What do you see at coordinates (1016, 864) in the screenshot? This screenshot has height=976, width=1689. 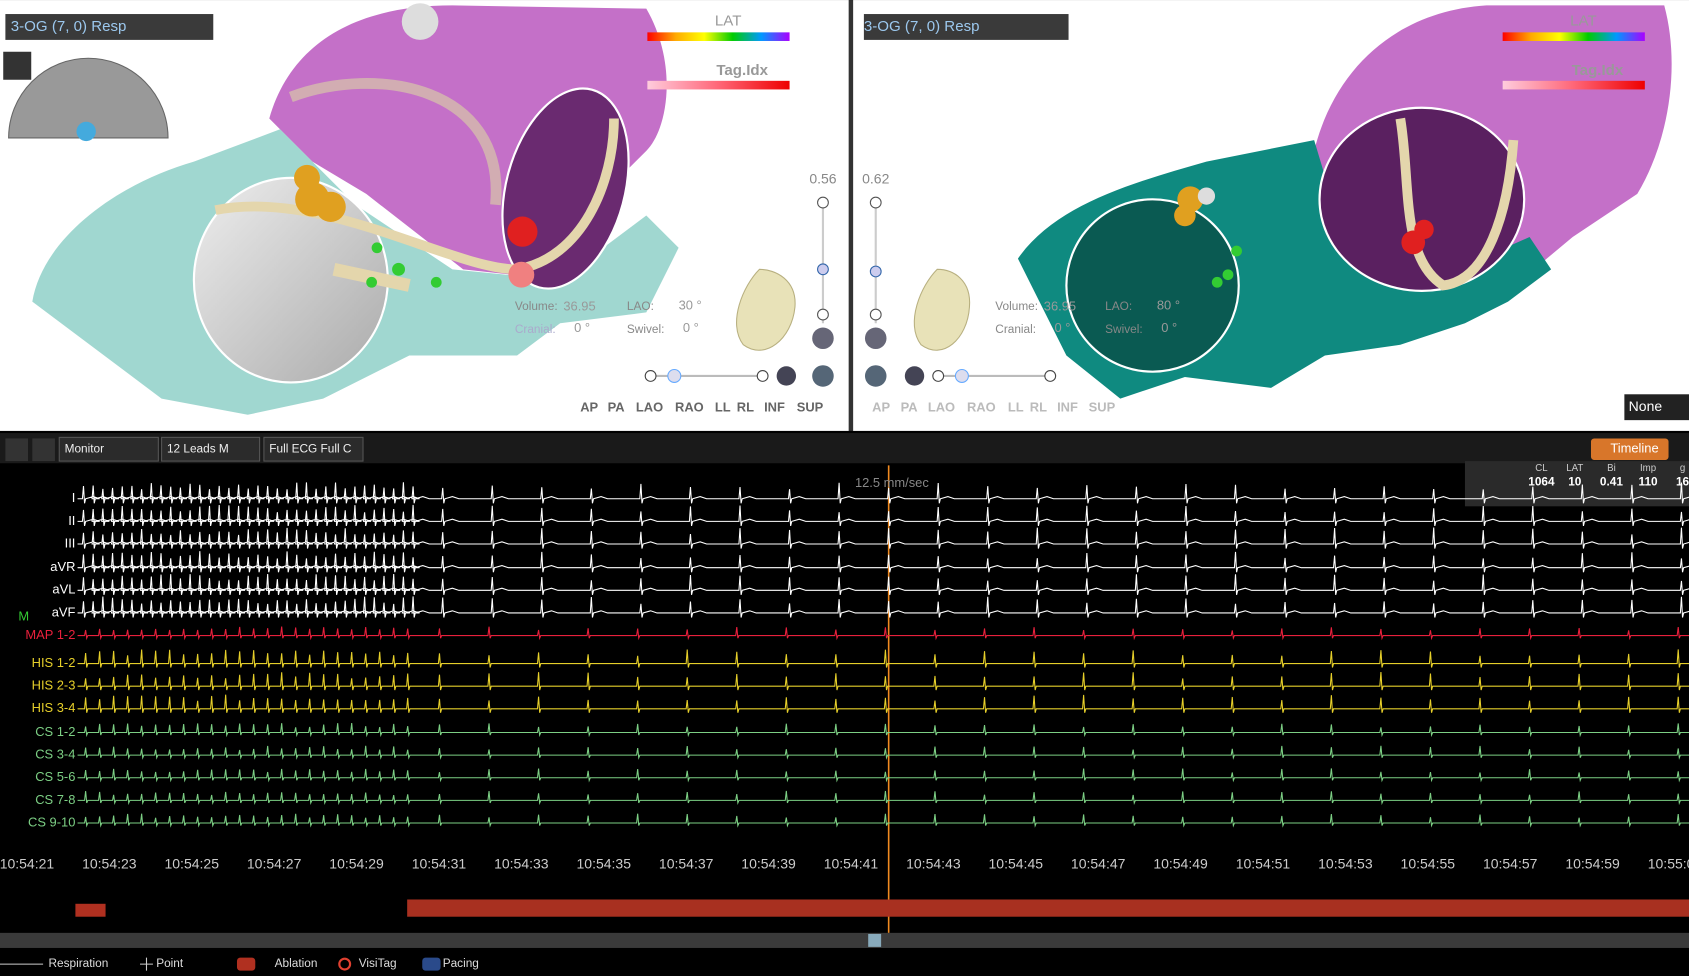 I see `time-label: 10:54:45` at bounding box center [1016, 864].